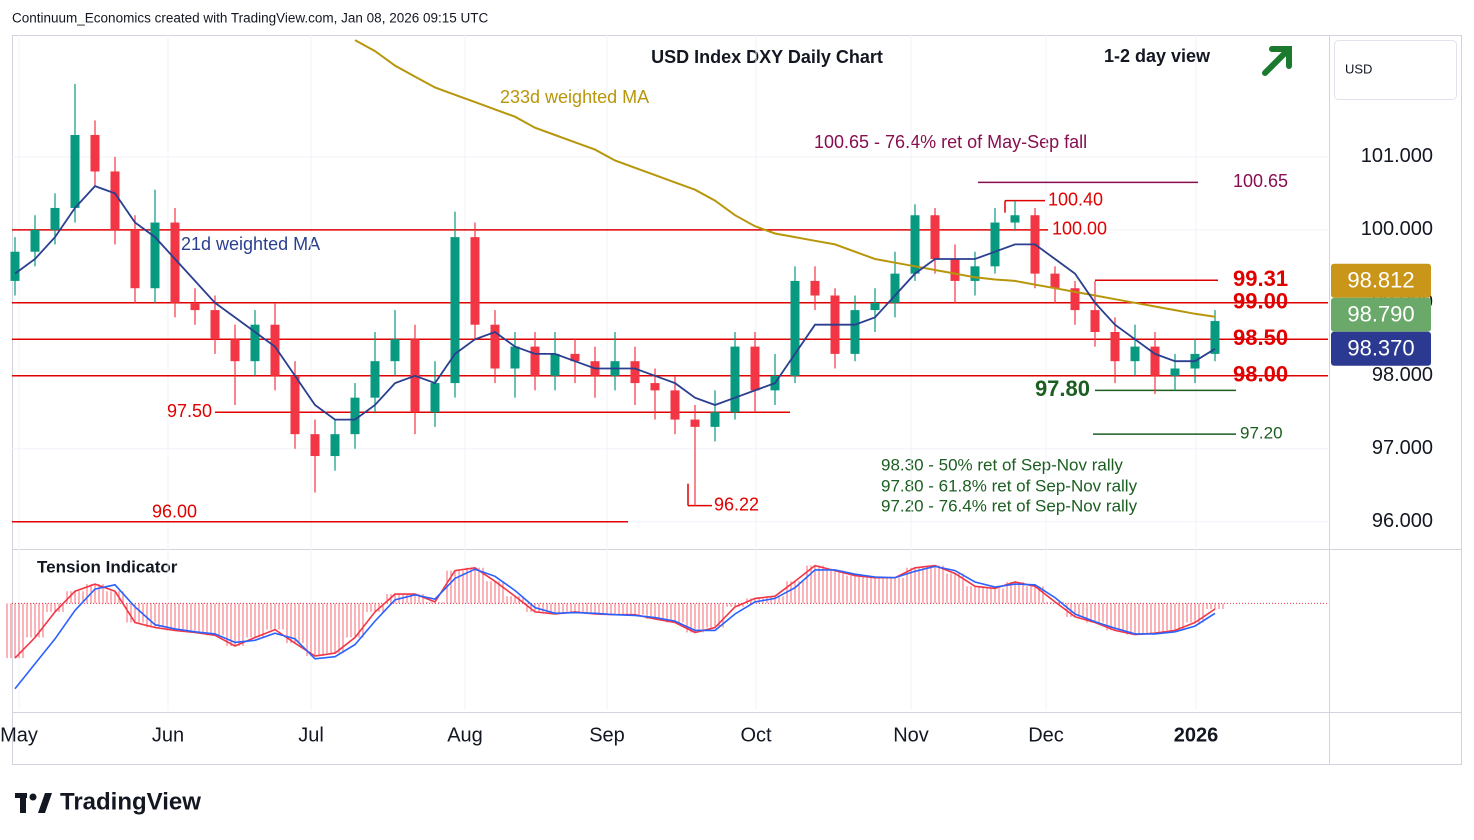 The height and width of the screenshot is (840, 1474). I want to click on level-label: 97.20, so click(1261, 433).